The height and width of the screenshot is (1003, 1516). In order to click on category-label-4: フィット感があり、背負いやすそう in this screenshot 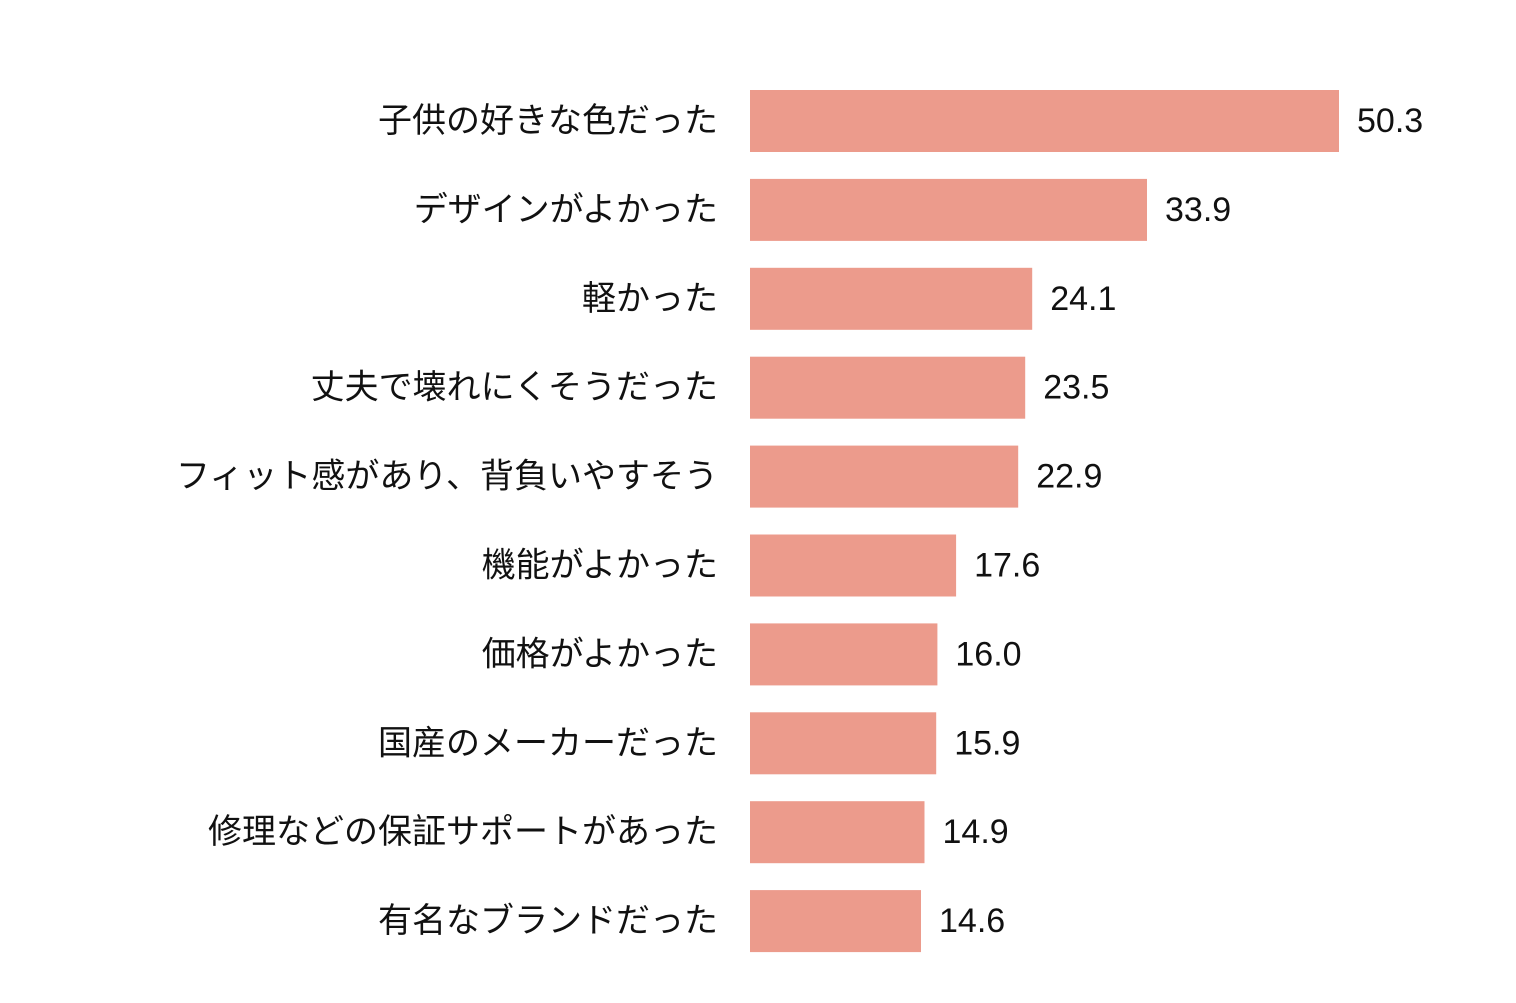, I will do `click(447, 477)`.